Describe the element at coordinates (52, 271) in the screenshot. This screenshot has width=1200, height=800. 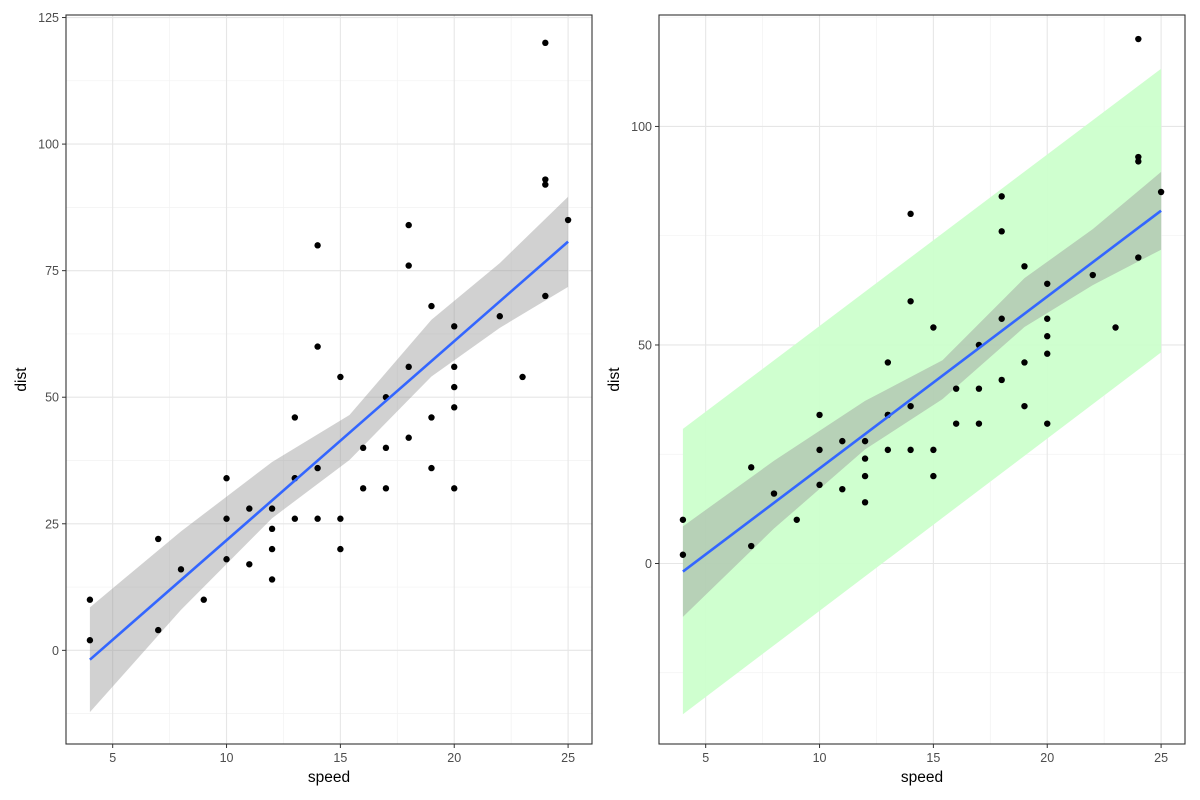
I see `y-tick-label: 75` at that location.